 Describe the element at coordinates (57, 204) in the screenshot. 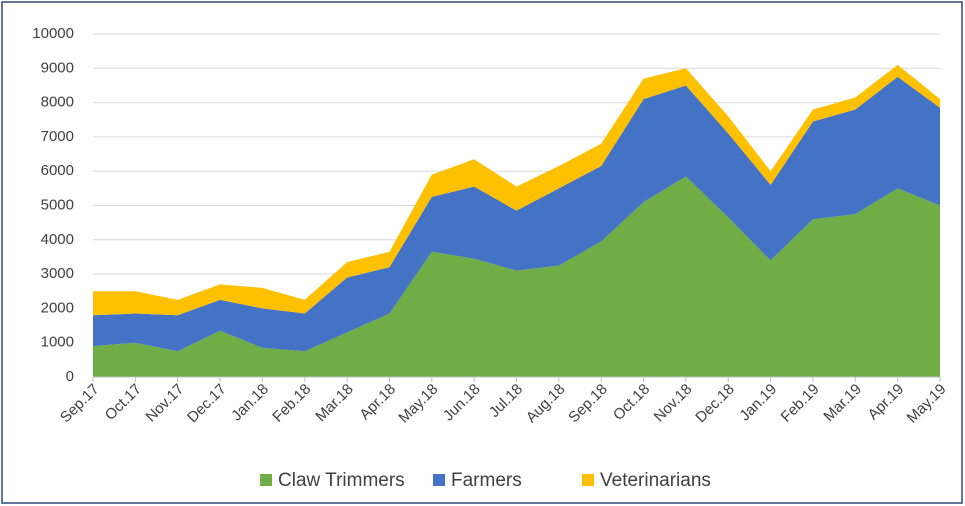

I see `y-tick-label: 5000` at that location.